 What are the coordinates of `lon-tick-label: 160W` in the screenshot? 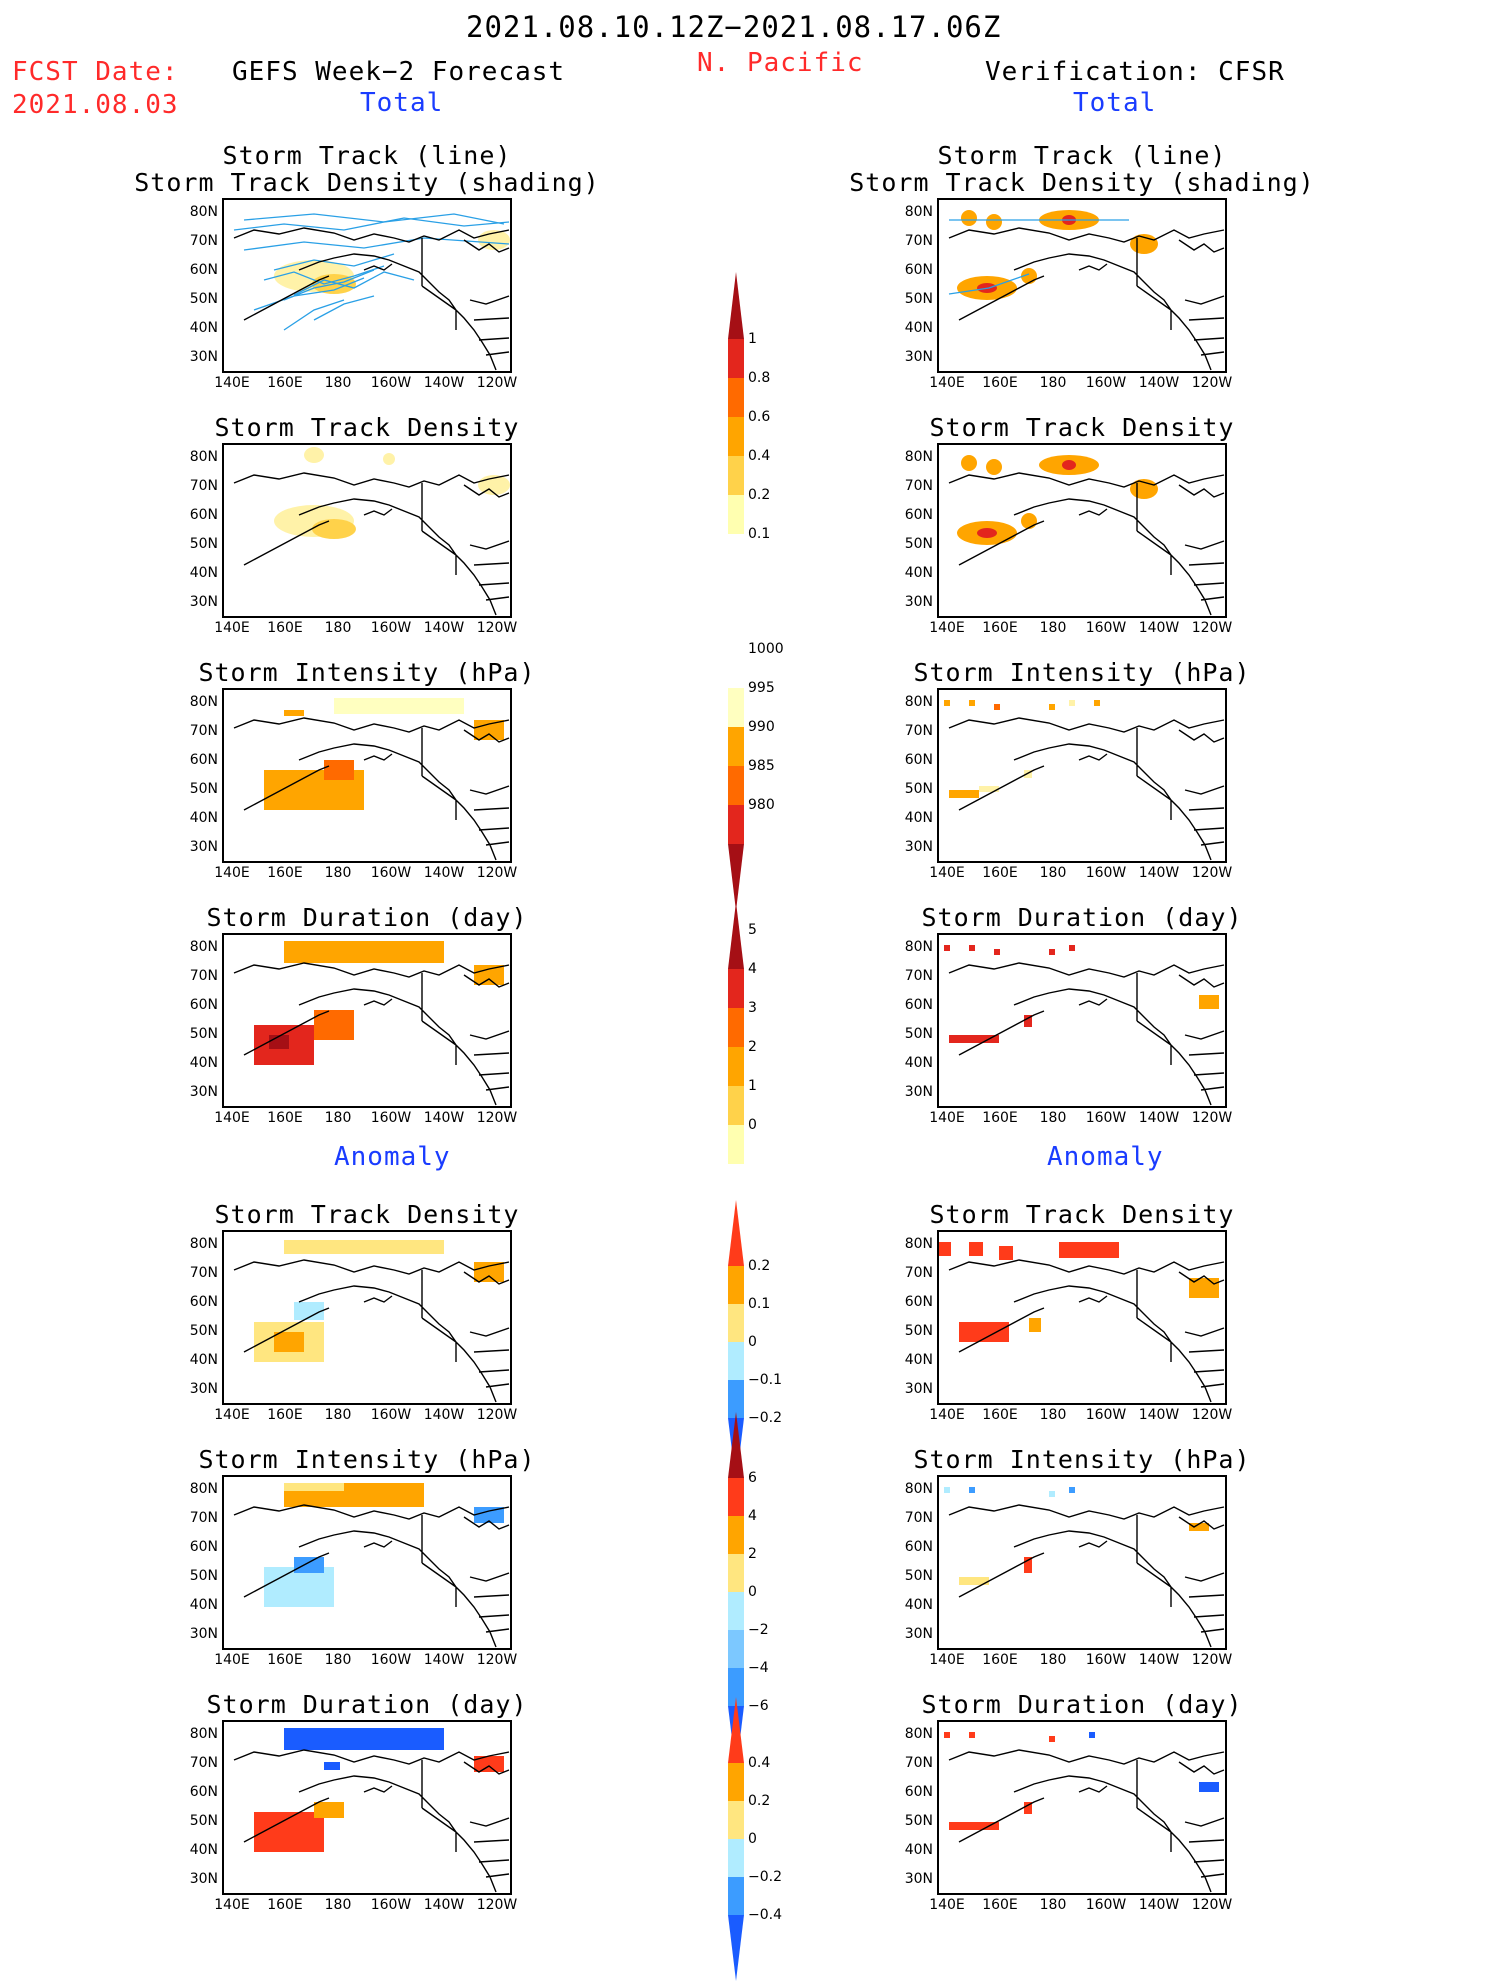 It's located at (1106, 628).